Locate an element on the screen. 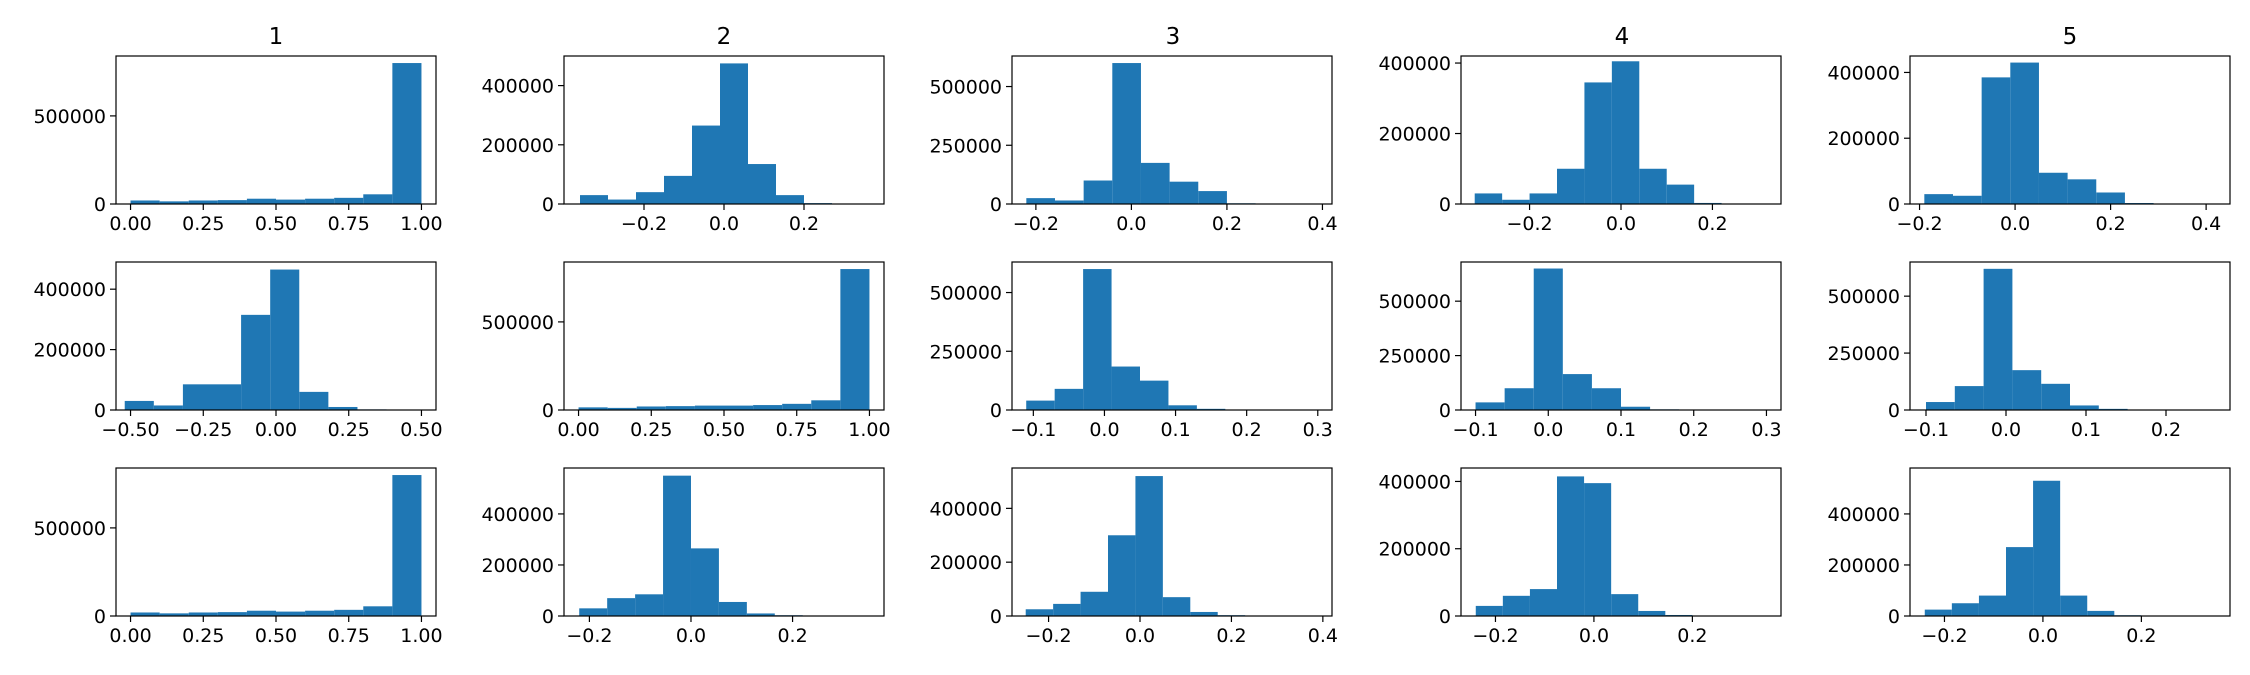 The image size is (2250, 675). column-titles: 1 2 3 4 5 is located at coordinates (1173, 37).